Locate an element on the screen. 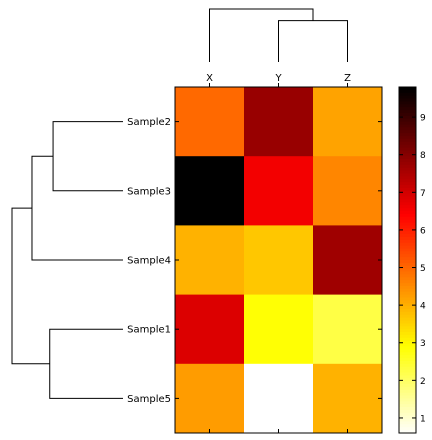  column-label: Y is located at coordinates (278, 78).